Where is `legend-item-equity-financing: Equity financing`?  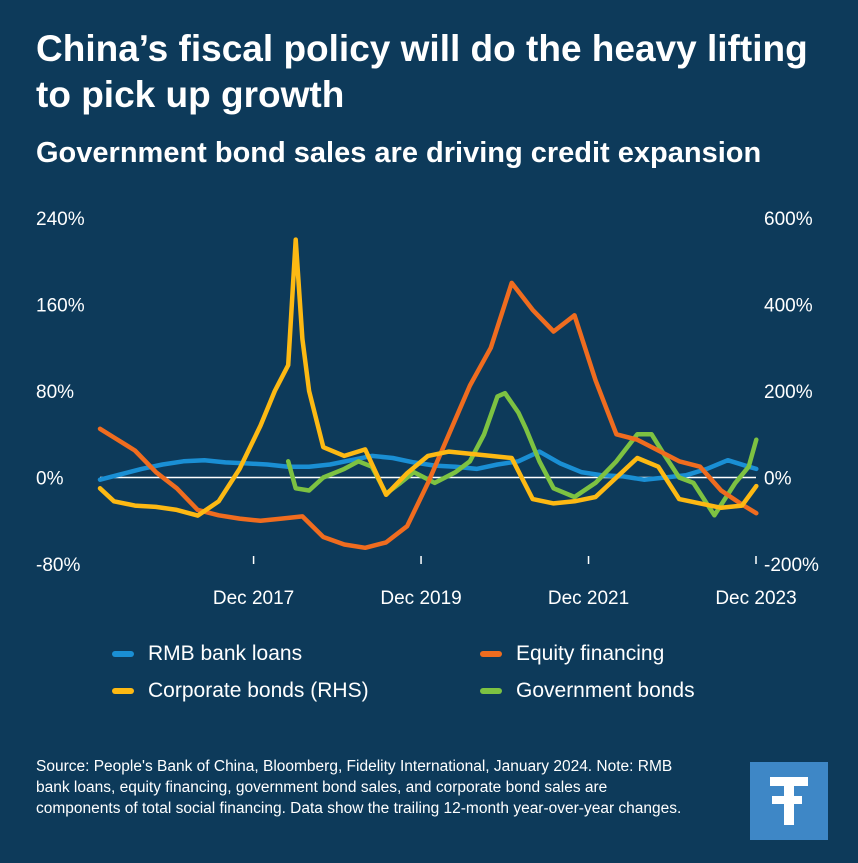 legend-item-equity-financing: Equity financing is located at coordinates (616, 654).